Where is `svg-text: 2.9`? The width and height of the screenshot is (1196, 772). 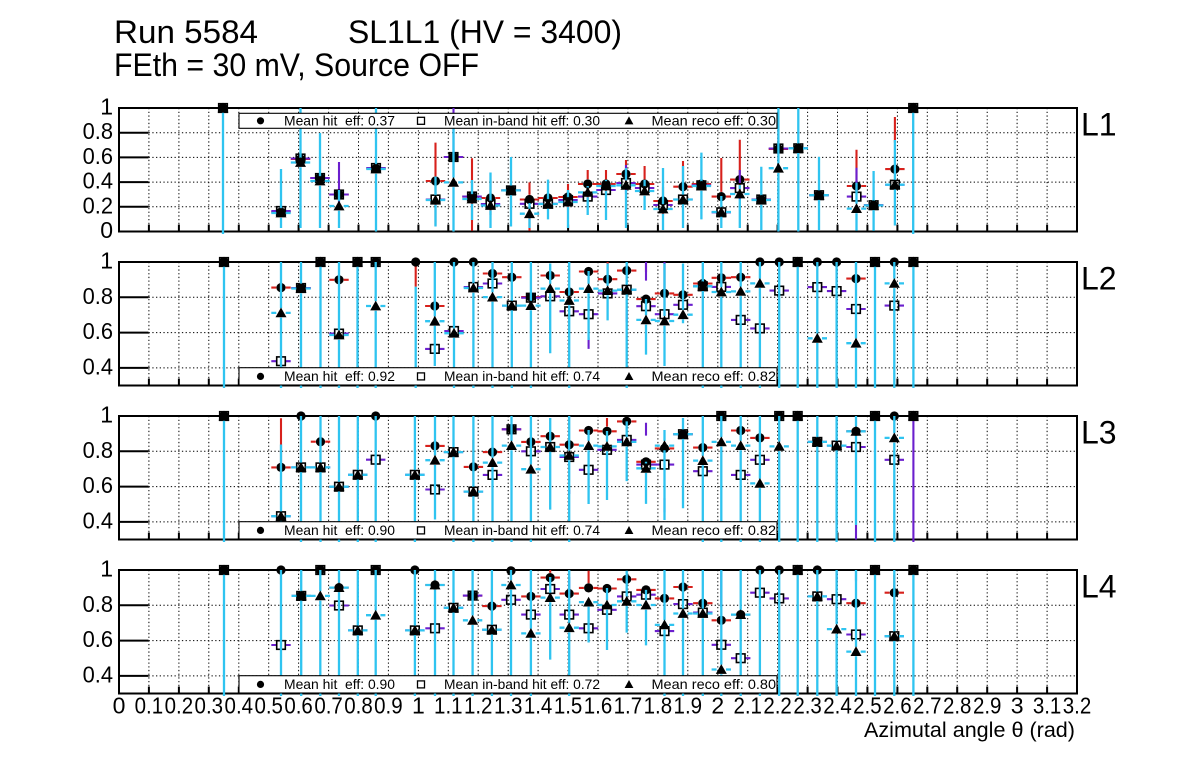 svg-text: 2.9 is located at coordinates (987, 706).